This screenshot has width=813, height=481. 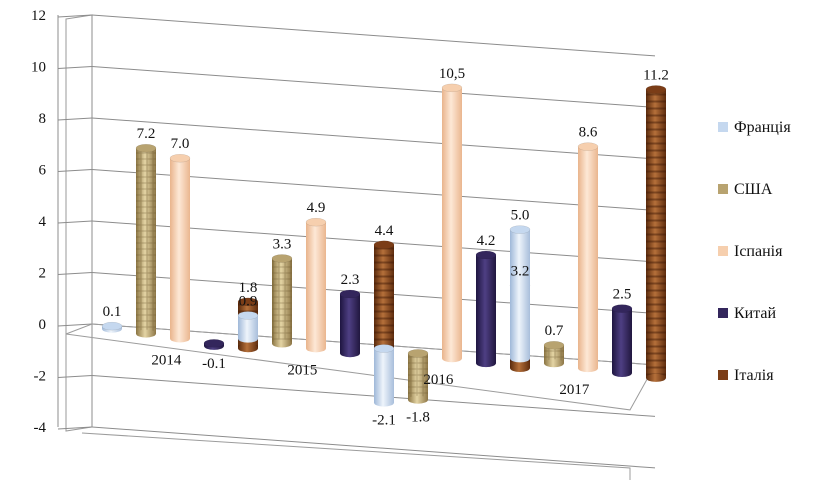 I want to click on data-label: -1.8, so click(x=418, y=418).